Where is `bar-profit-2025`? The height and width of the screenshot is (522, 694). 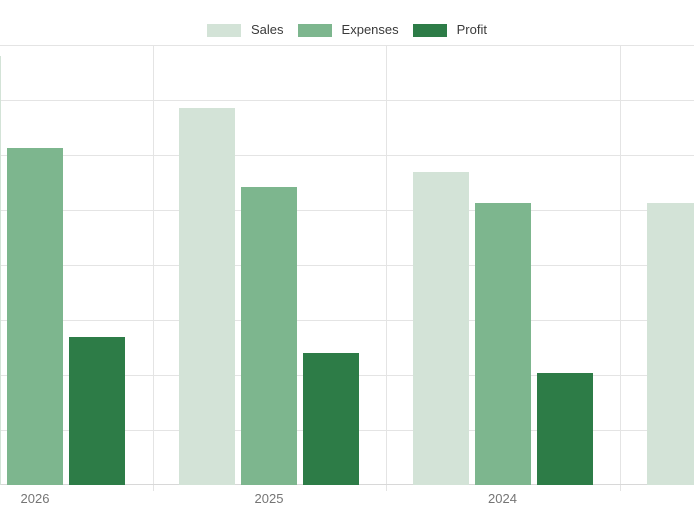
bar-profit-2025 is located at coordinates (331, 419).